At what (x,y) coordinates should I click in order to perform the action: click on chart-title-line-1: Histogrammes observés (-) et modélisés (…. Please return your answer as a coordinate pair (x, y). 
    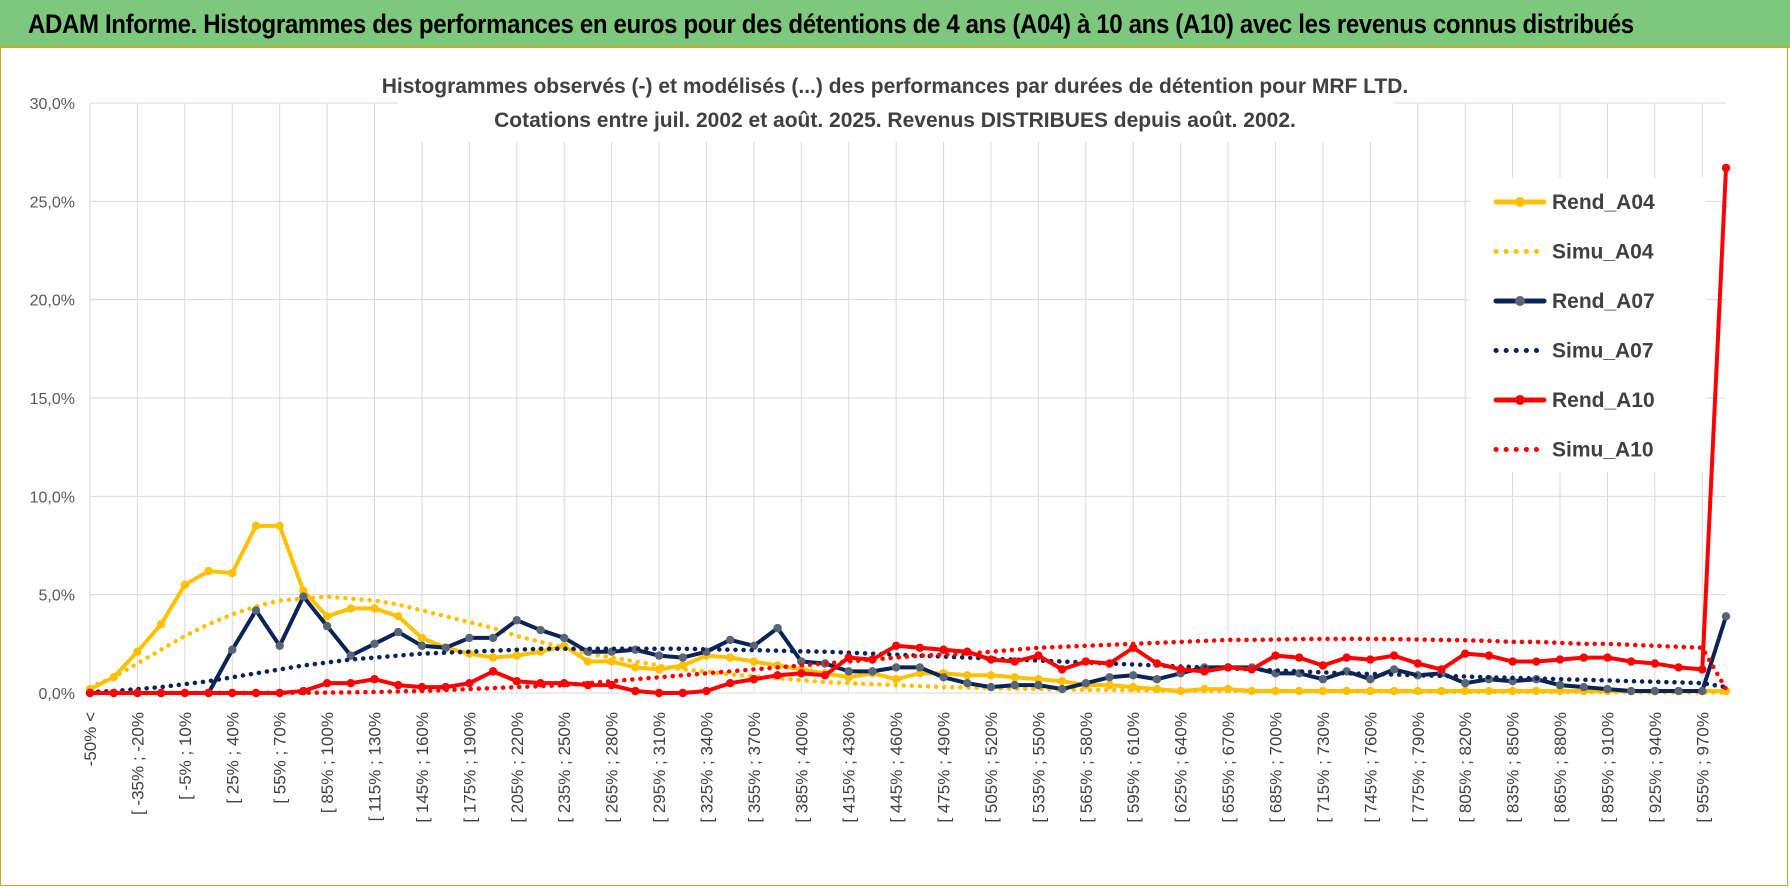
    Looking at the image, I should click on (895, 86).